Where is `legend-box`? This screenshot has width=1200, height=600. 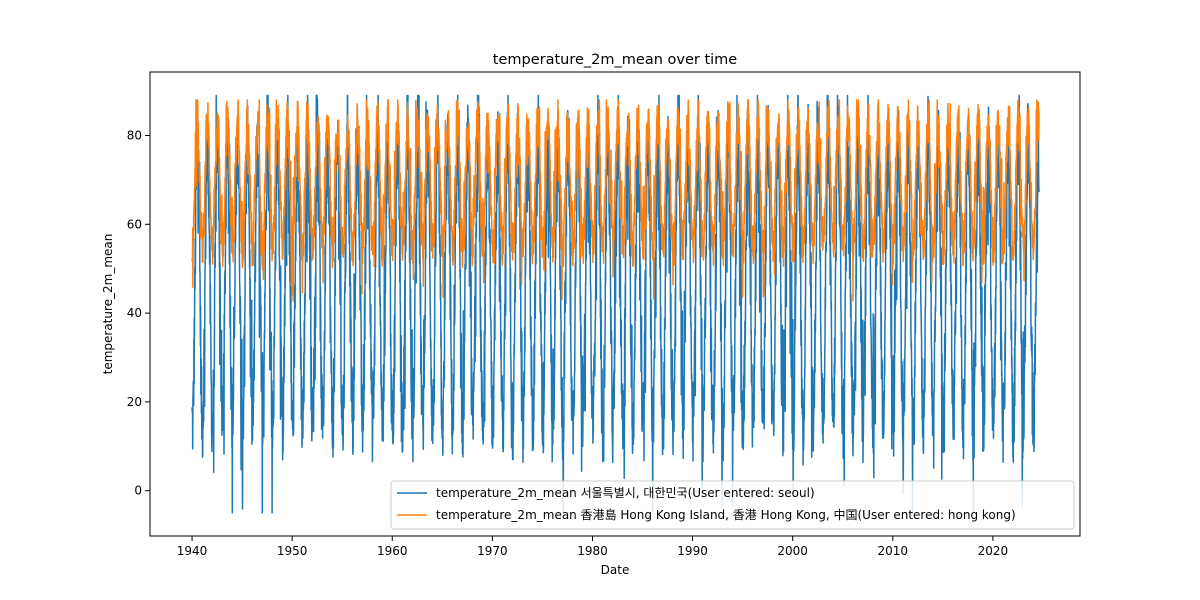
legend-box is located at coordinates (732, 505).